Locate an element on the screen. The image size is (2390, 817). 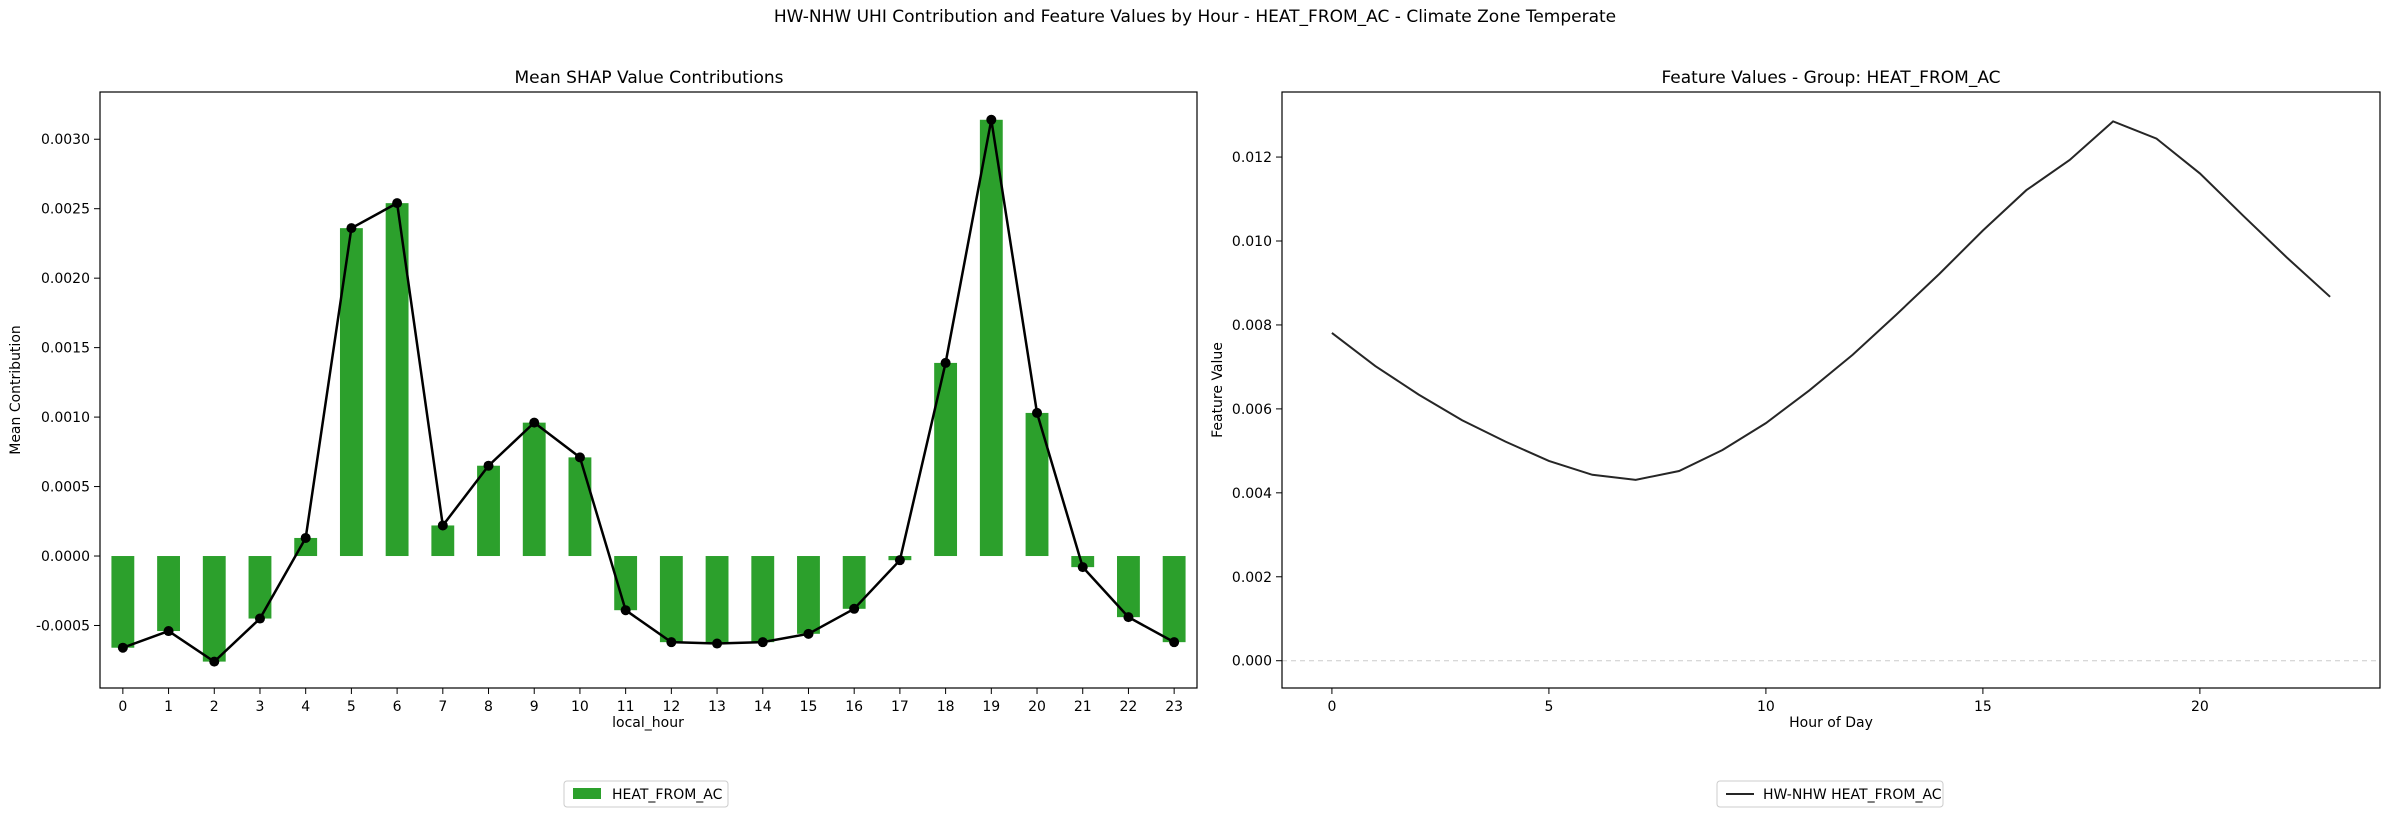
y-tick-label: 0.000 is located at coordinates (1252, 662).